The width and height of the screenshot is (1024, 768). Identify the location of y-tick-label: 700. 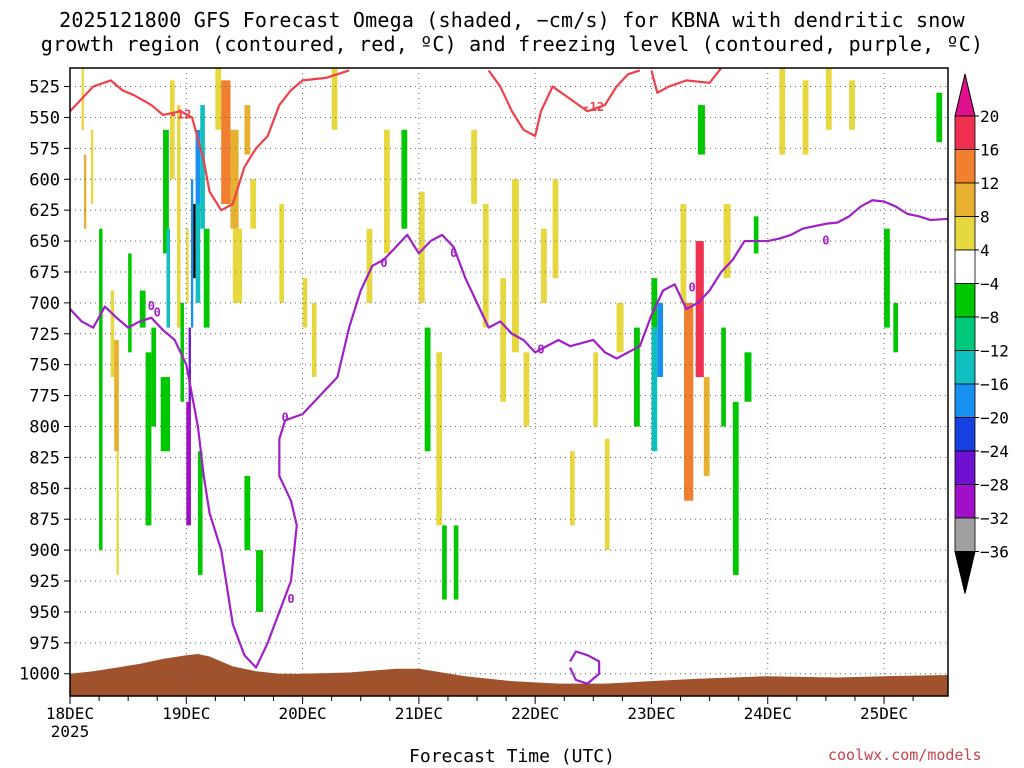
(44, 304).